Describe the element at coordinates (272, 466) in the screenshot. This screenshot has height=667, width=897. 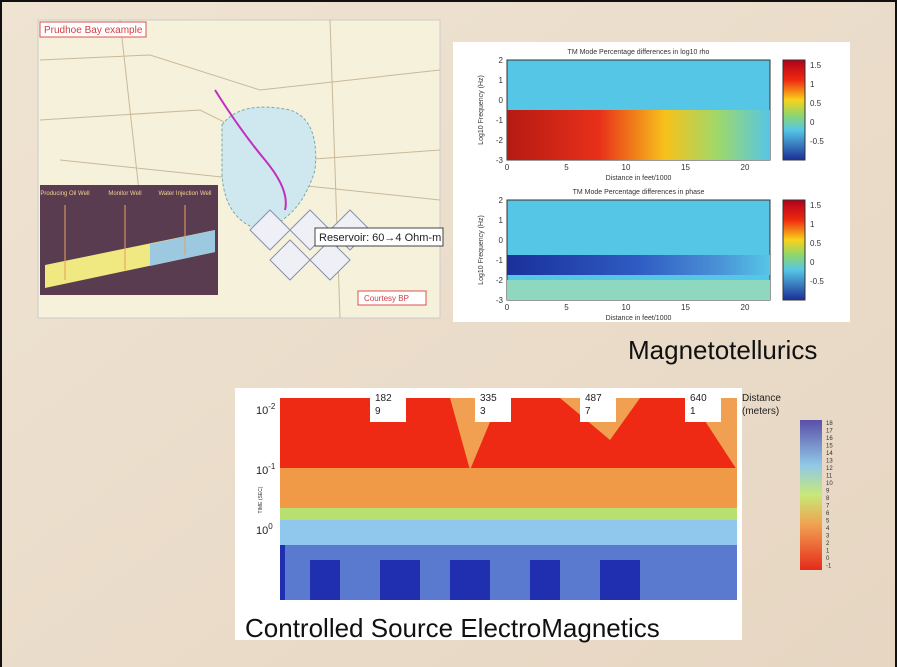
I see `y-tick-exp: -1` at that location.